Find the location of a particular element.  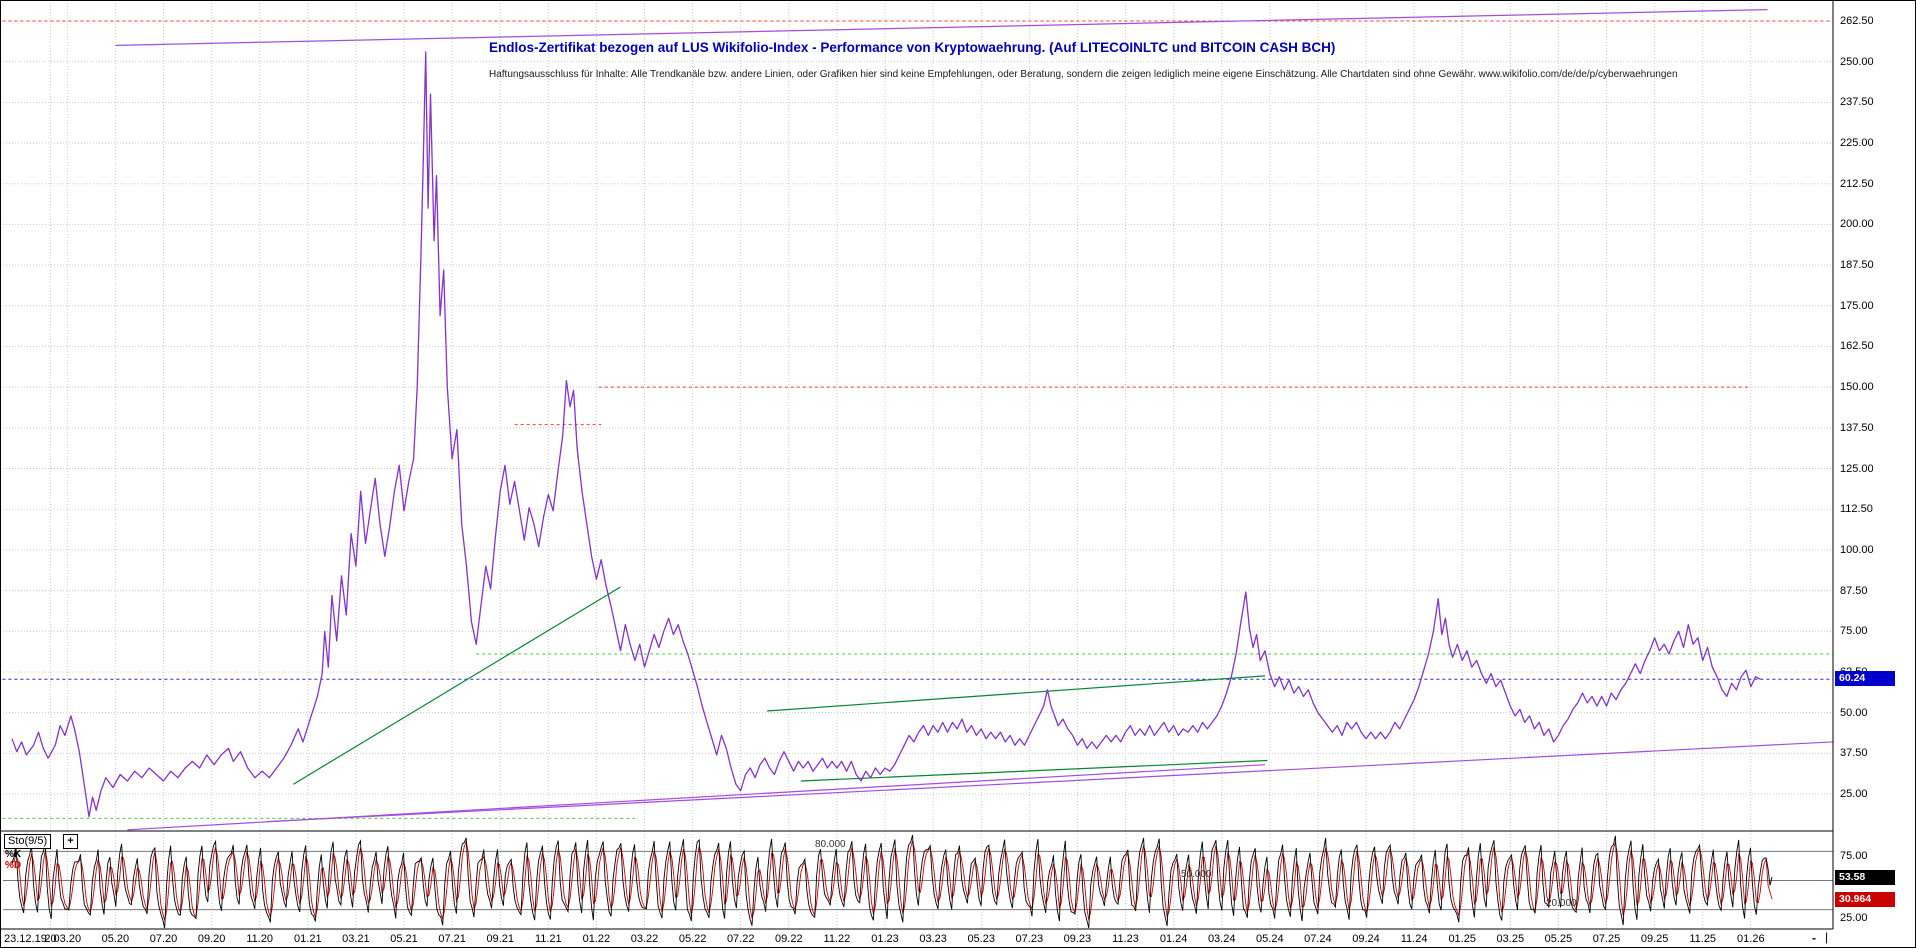

d-value-badge: 30.964 is located at coordinates (1865, 899).